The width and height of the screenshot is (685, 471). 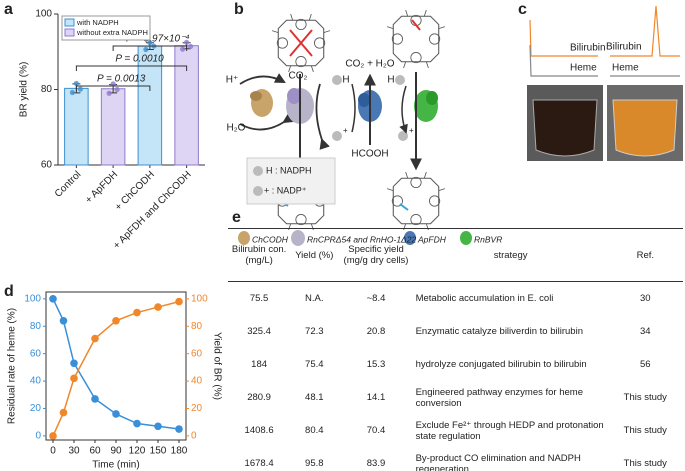 I want to click on legend-swatch, so click(x=69, y=32).